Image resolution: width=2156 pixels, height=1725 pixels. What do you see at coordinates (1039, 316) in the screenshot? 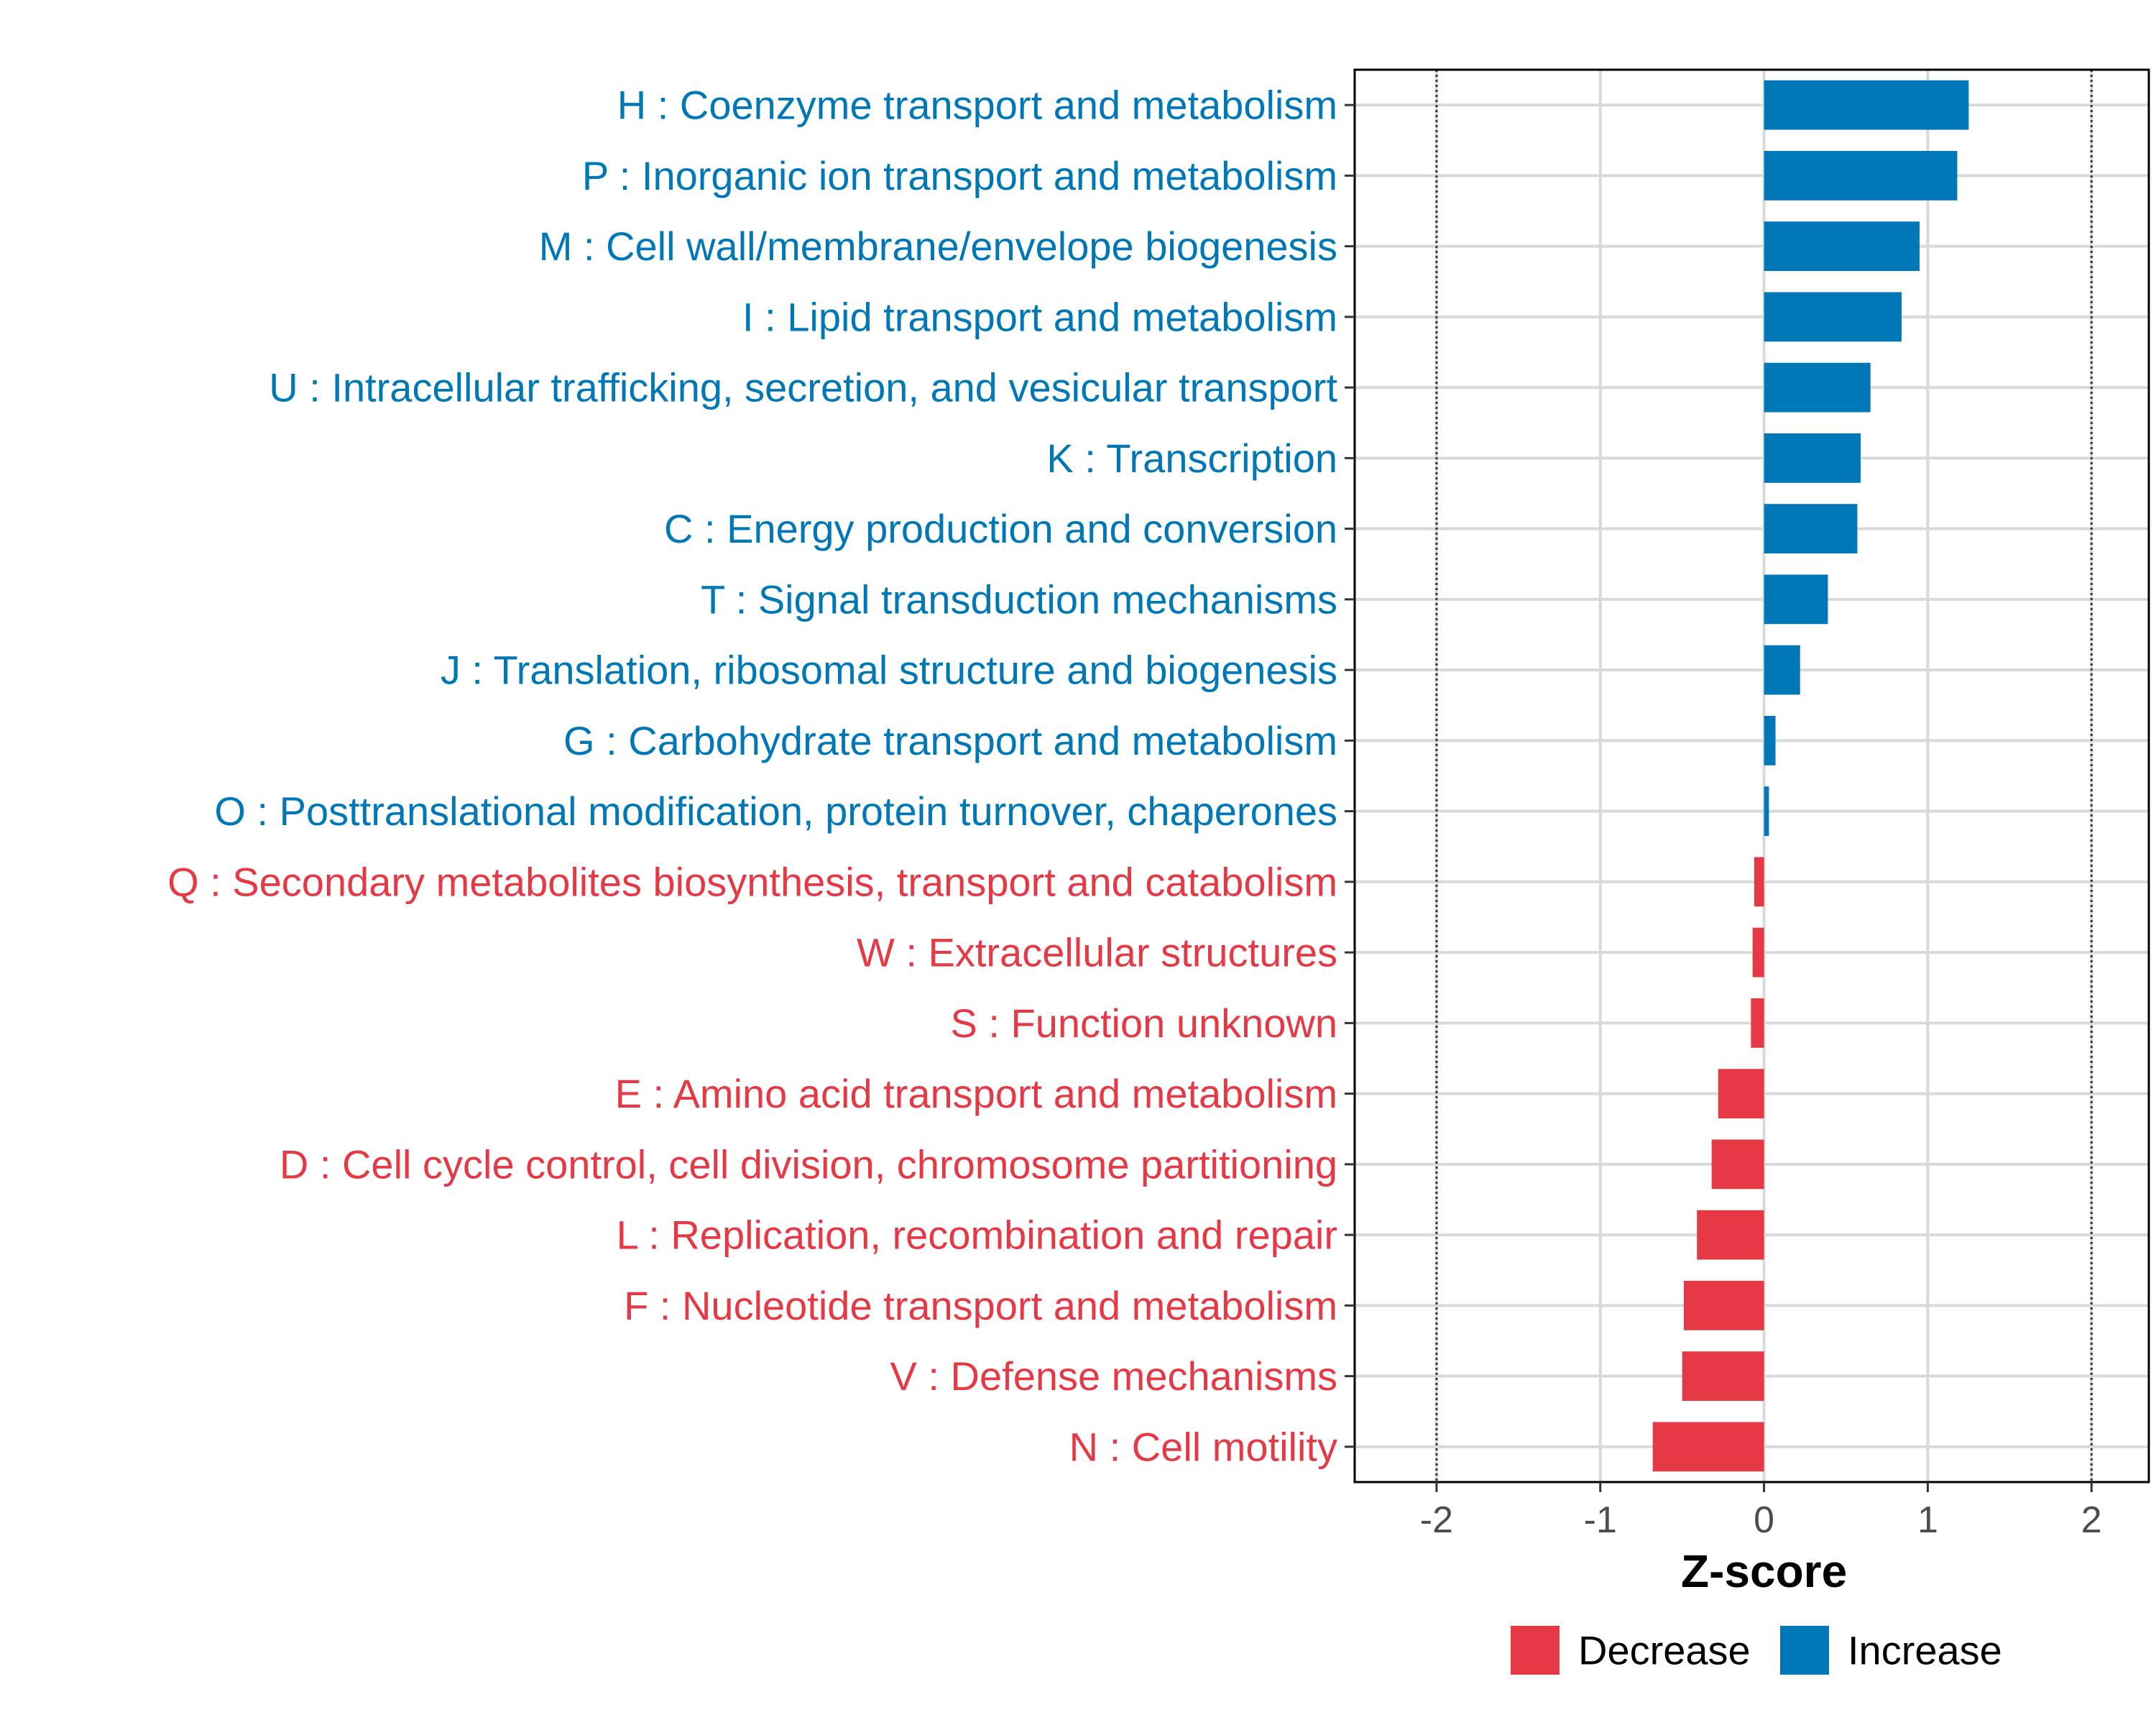
I see `category-label: I : Lipid transport and metabolism` at bounding box center [1039, 316].